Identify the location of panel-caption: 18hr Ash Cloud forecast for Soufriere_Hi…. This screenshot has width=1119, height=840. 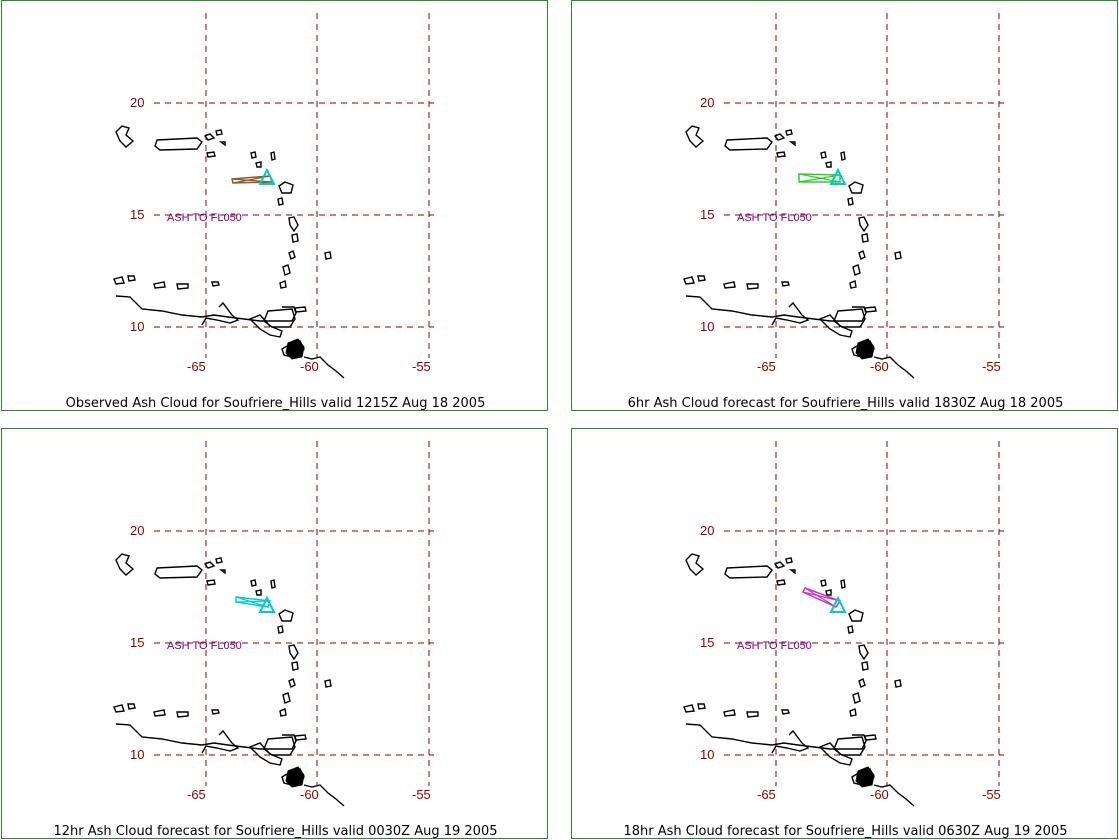
(845, 831).